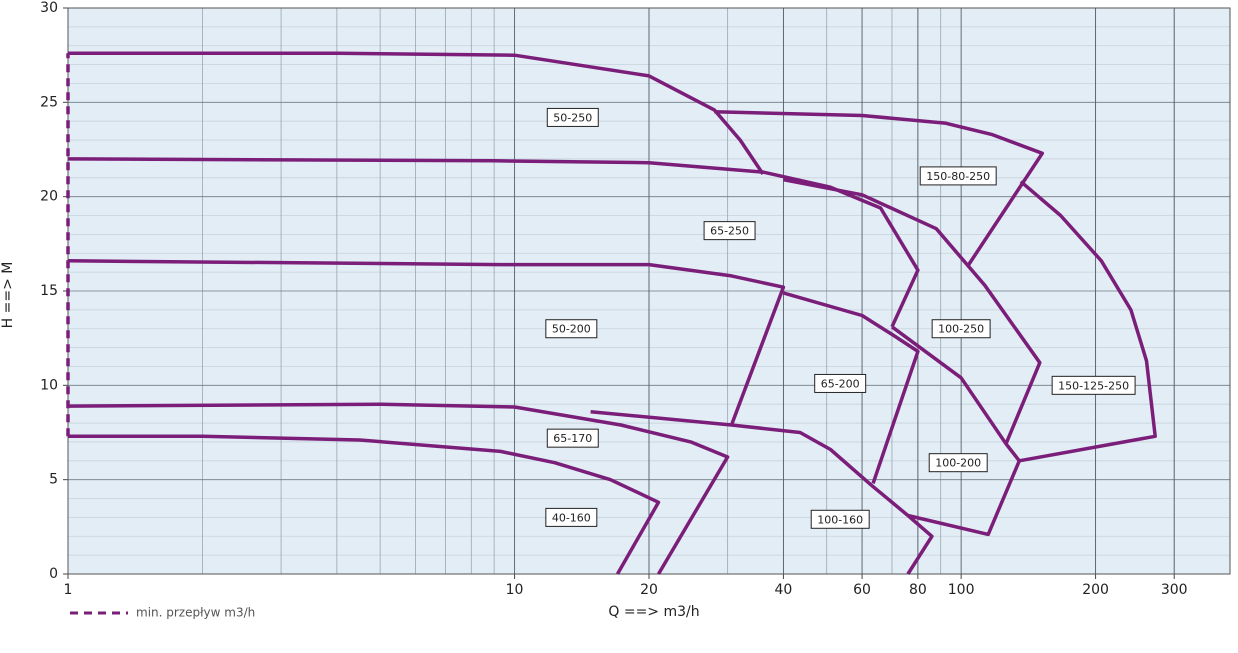 The height and width of the screenshot is (653, 1238). Describe the element at coordinates (49, 102) in the screenshot. I see `y-tick-label: 25` at that location.